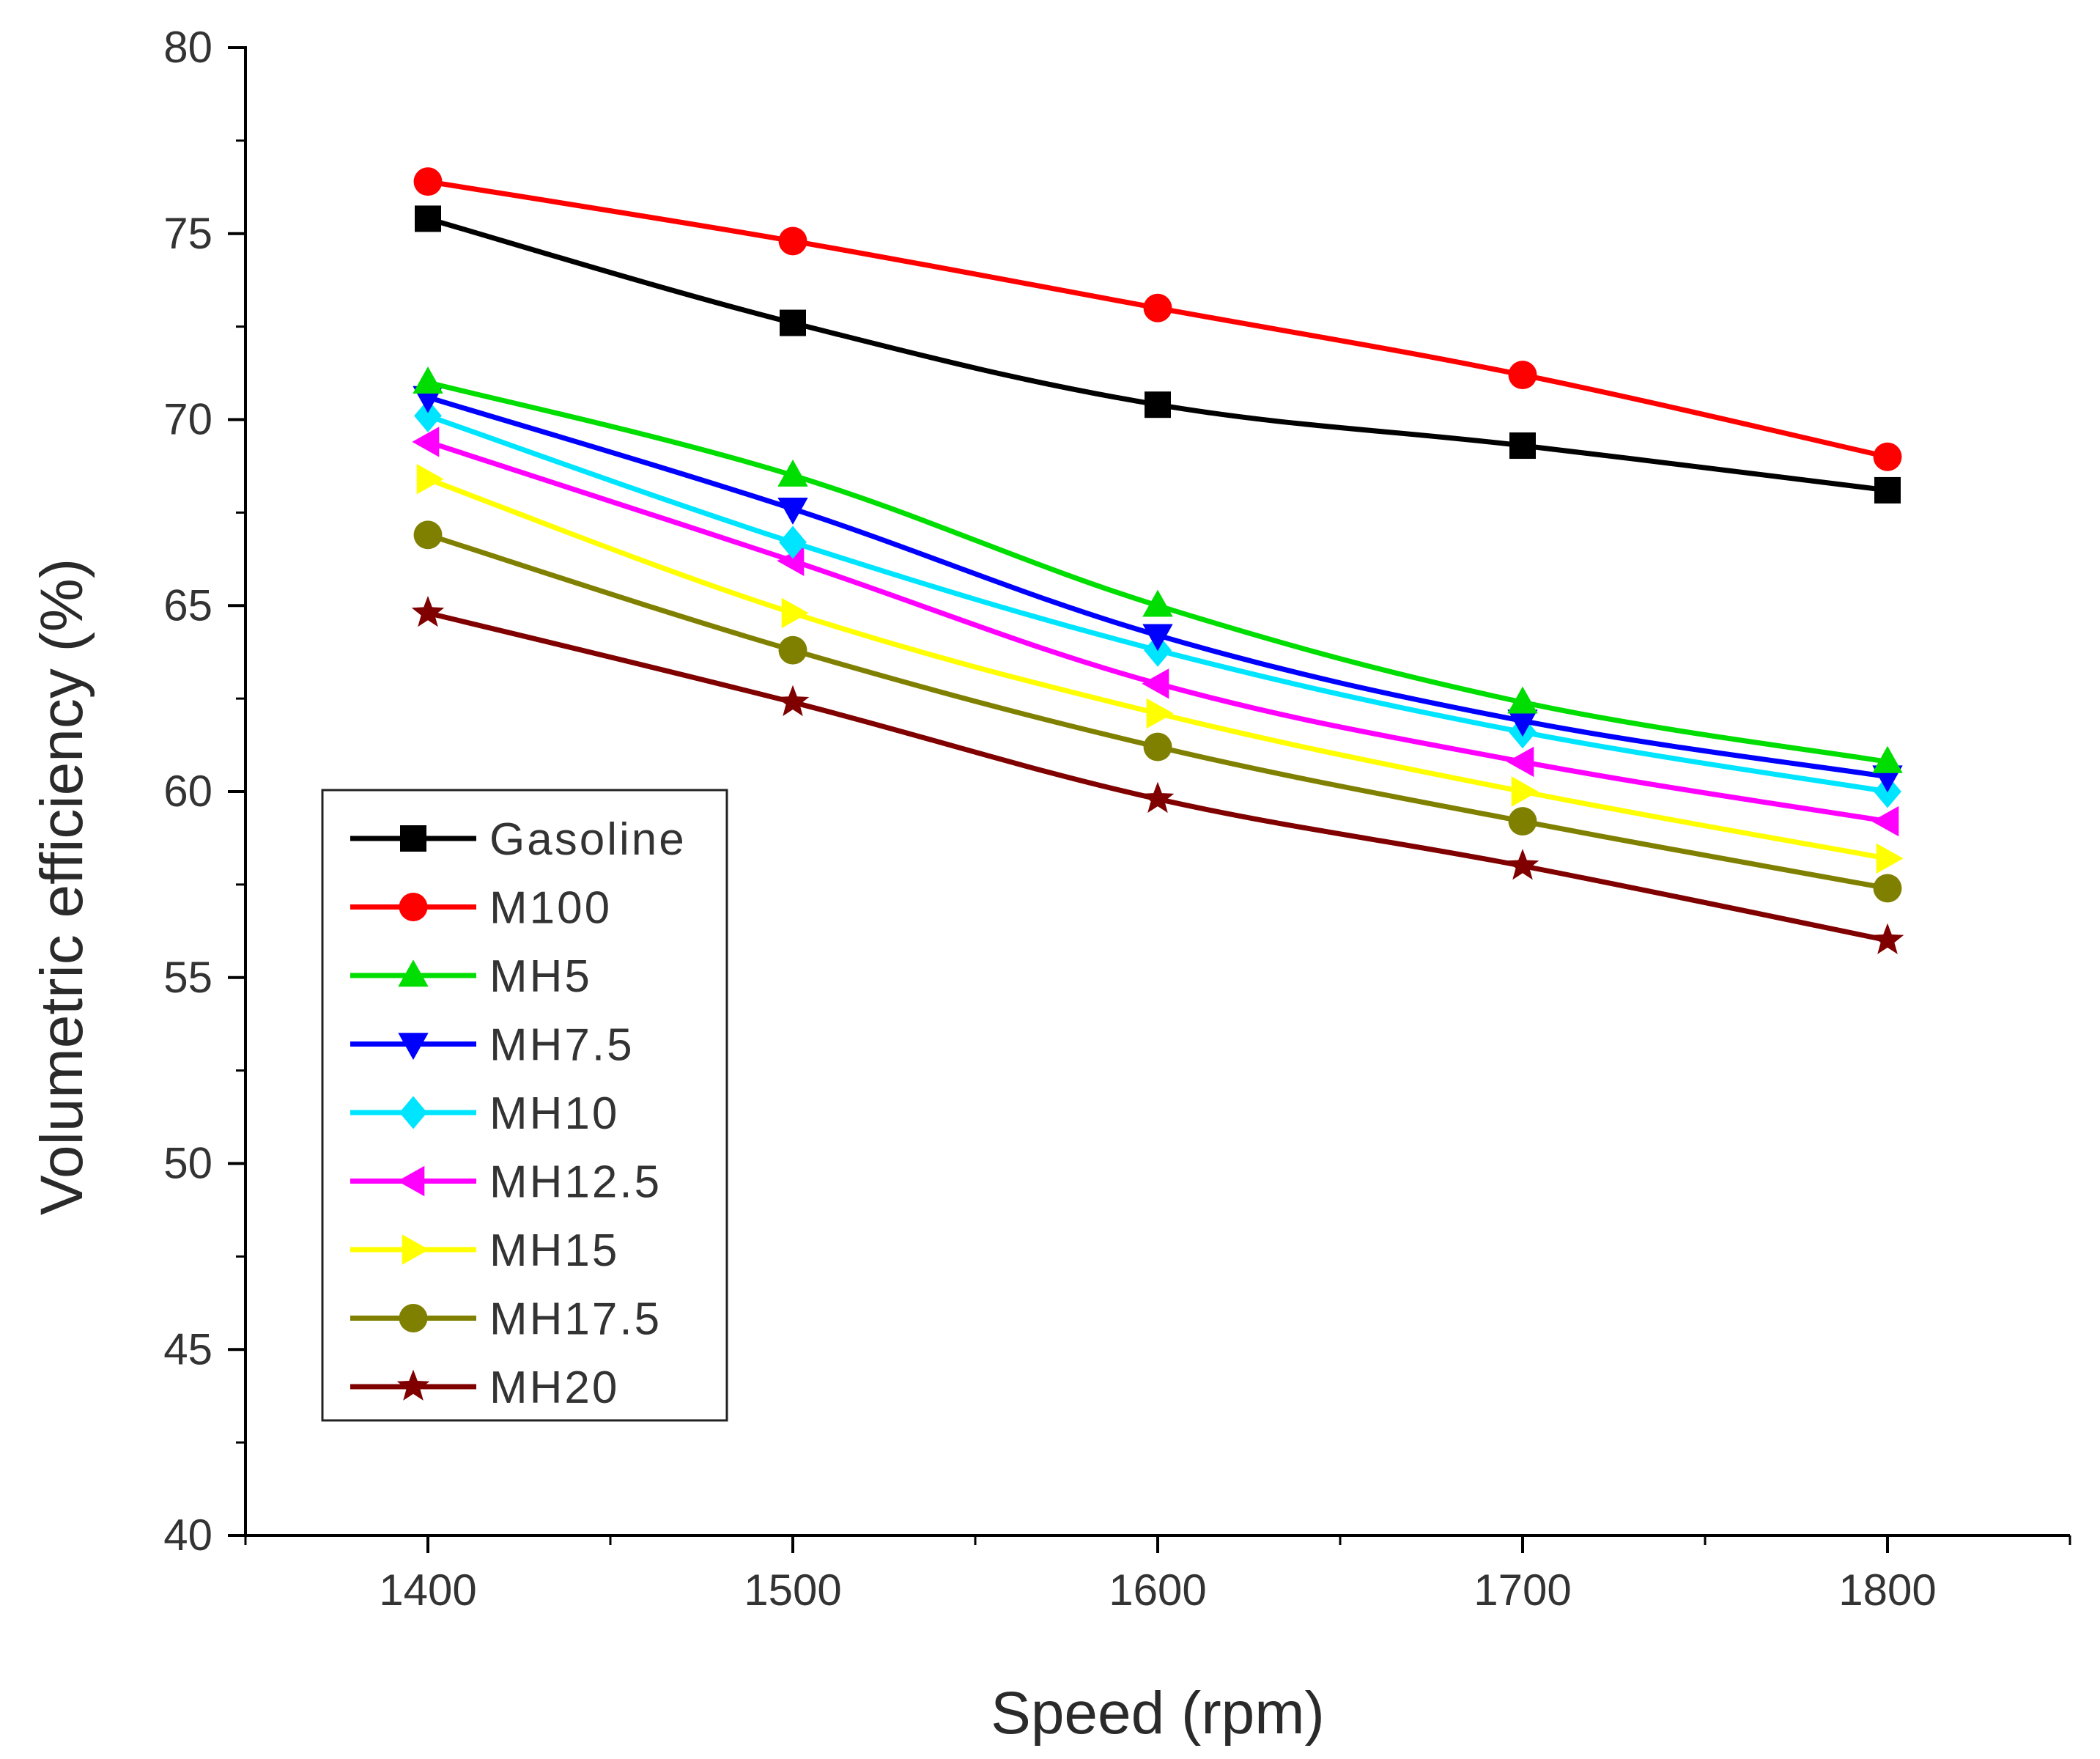 This screenshot has width=2100, height=1759. Describe the element at coordinates (484, 1387) in the screenshot. I see `legend-item-mh20: MH20` at that location.